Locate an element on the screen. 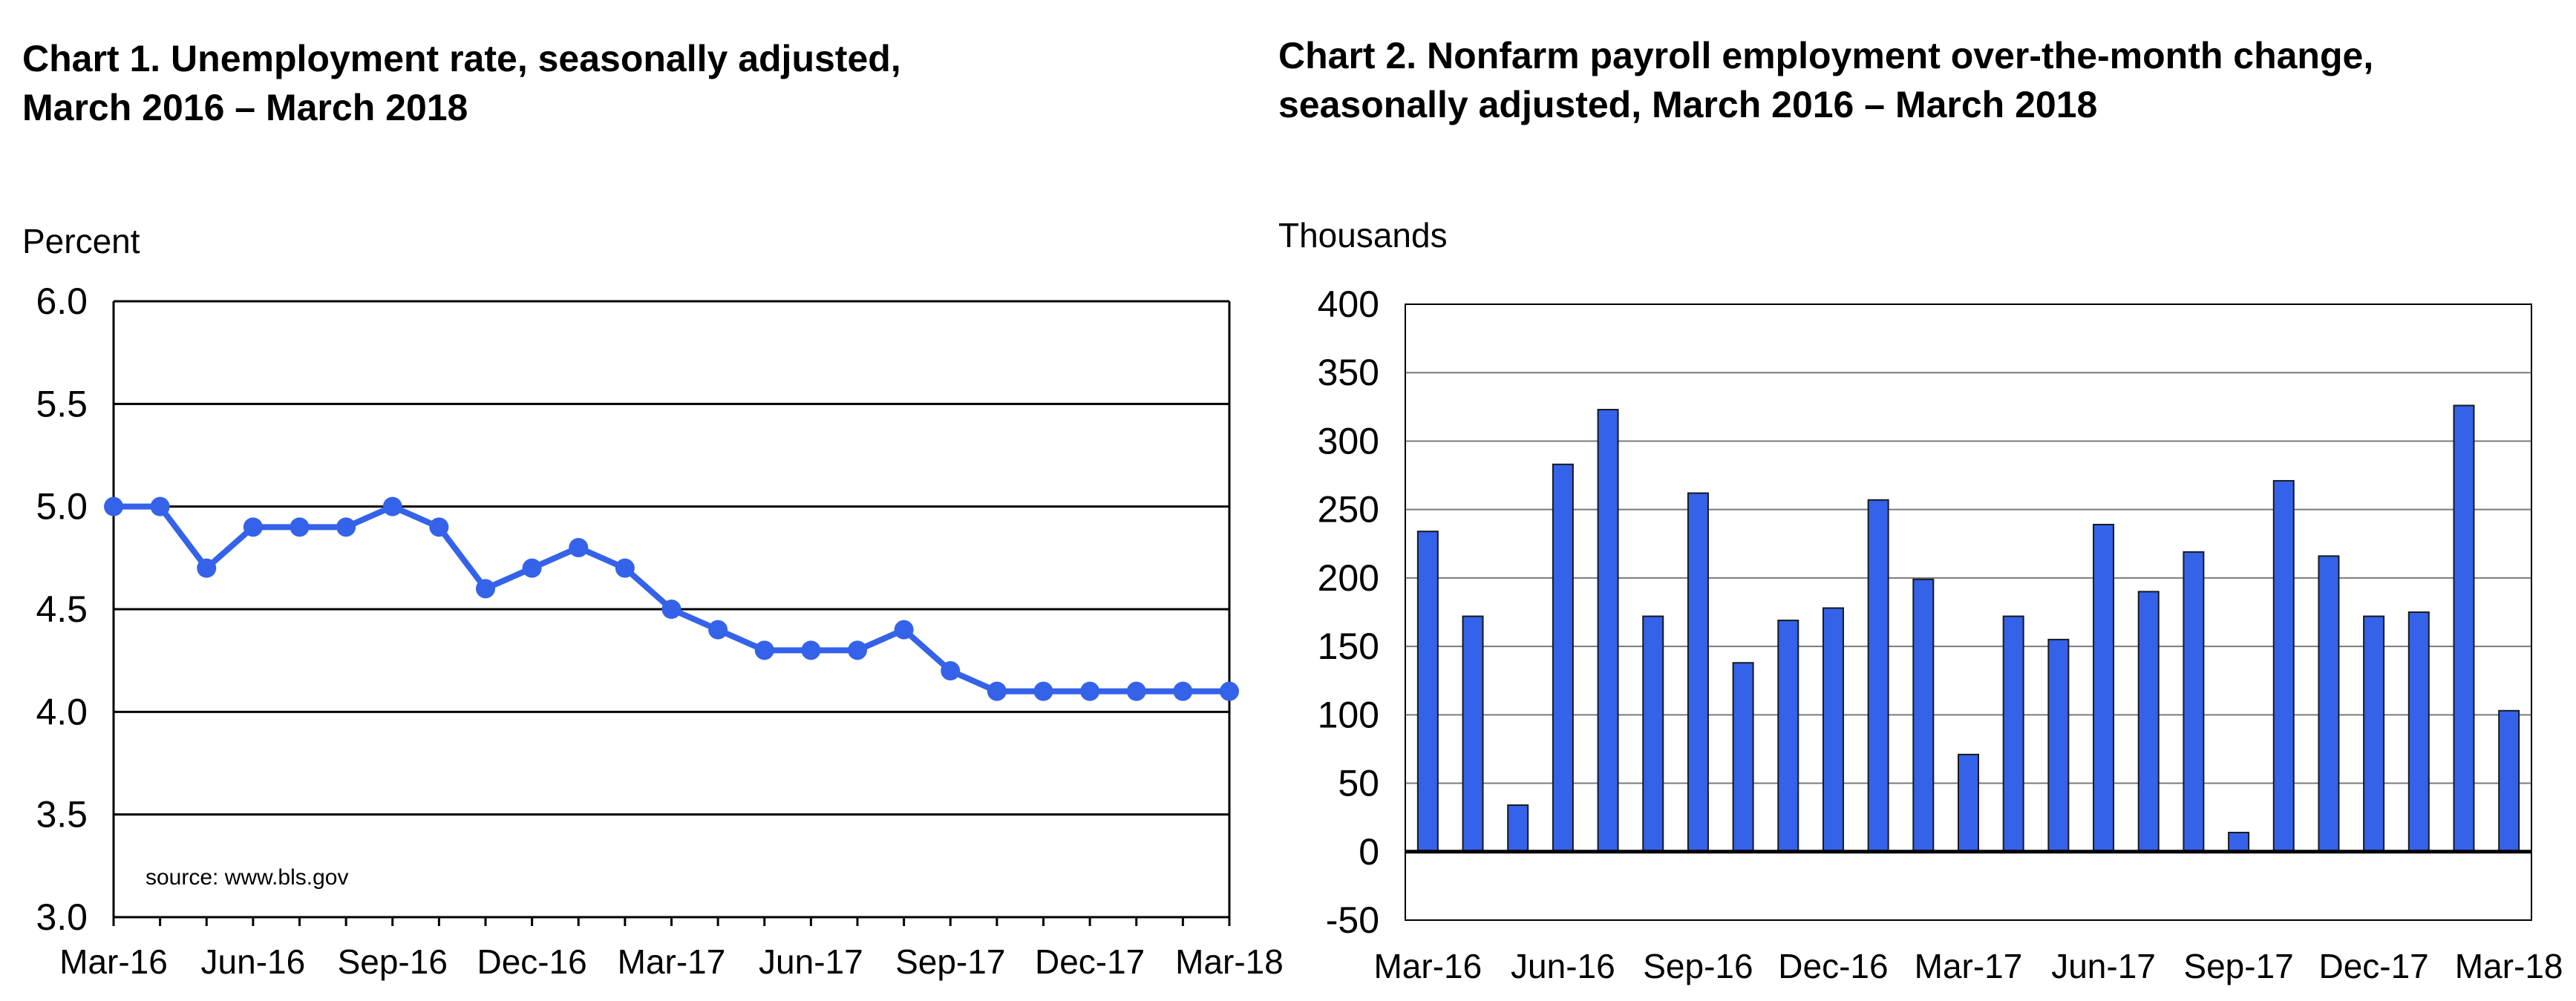 The width and height of the screenshot is (2576, 1001). chart1-y-tick-label: 5.5 is located at coordinates (62, 403).